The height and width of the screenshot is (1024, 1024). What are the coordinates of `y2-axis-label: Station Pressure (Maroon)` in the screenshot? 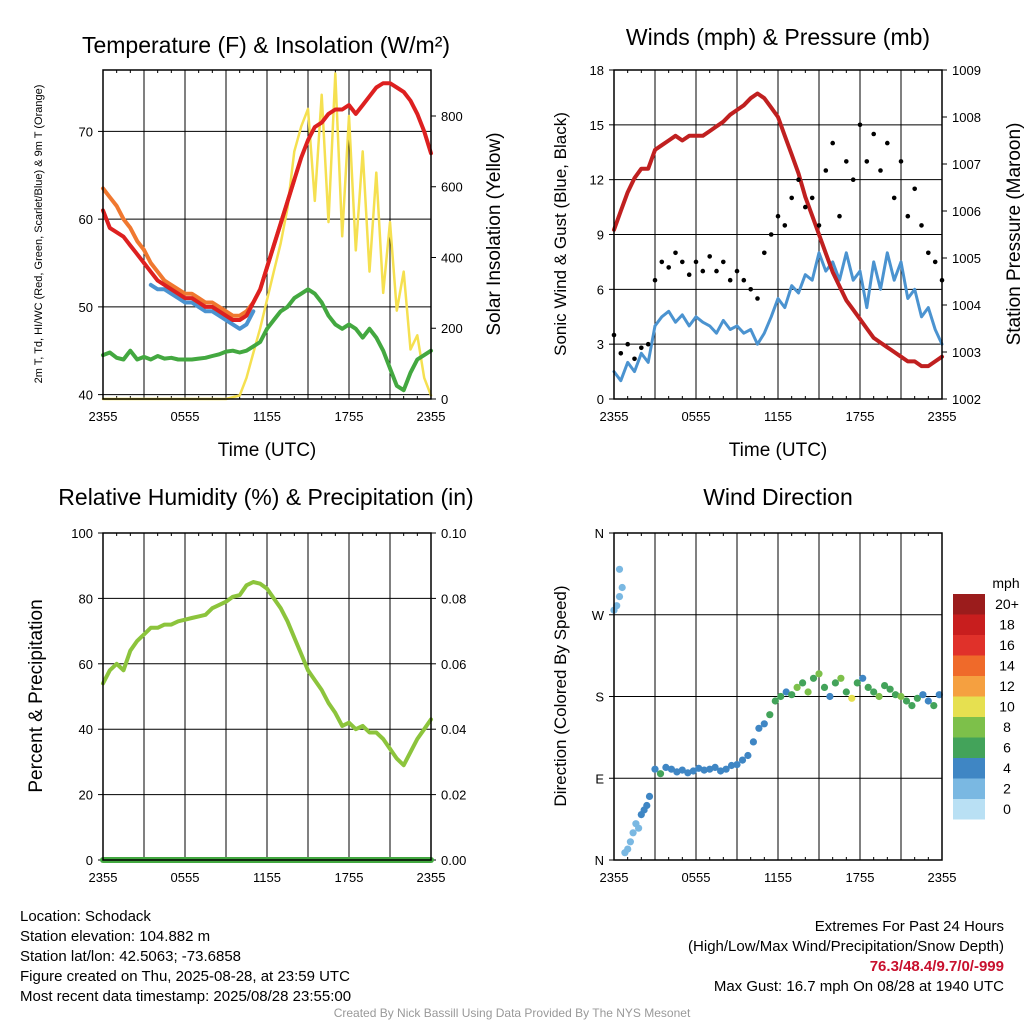 It's located at (1014, 234).